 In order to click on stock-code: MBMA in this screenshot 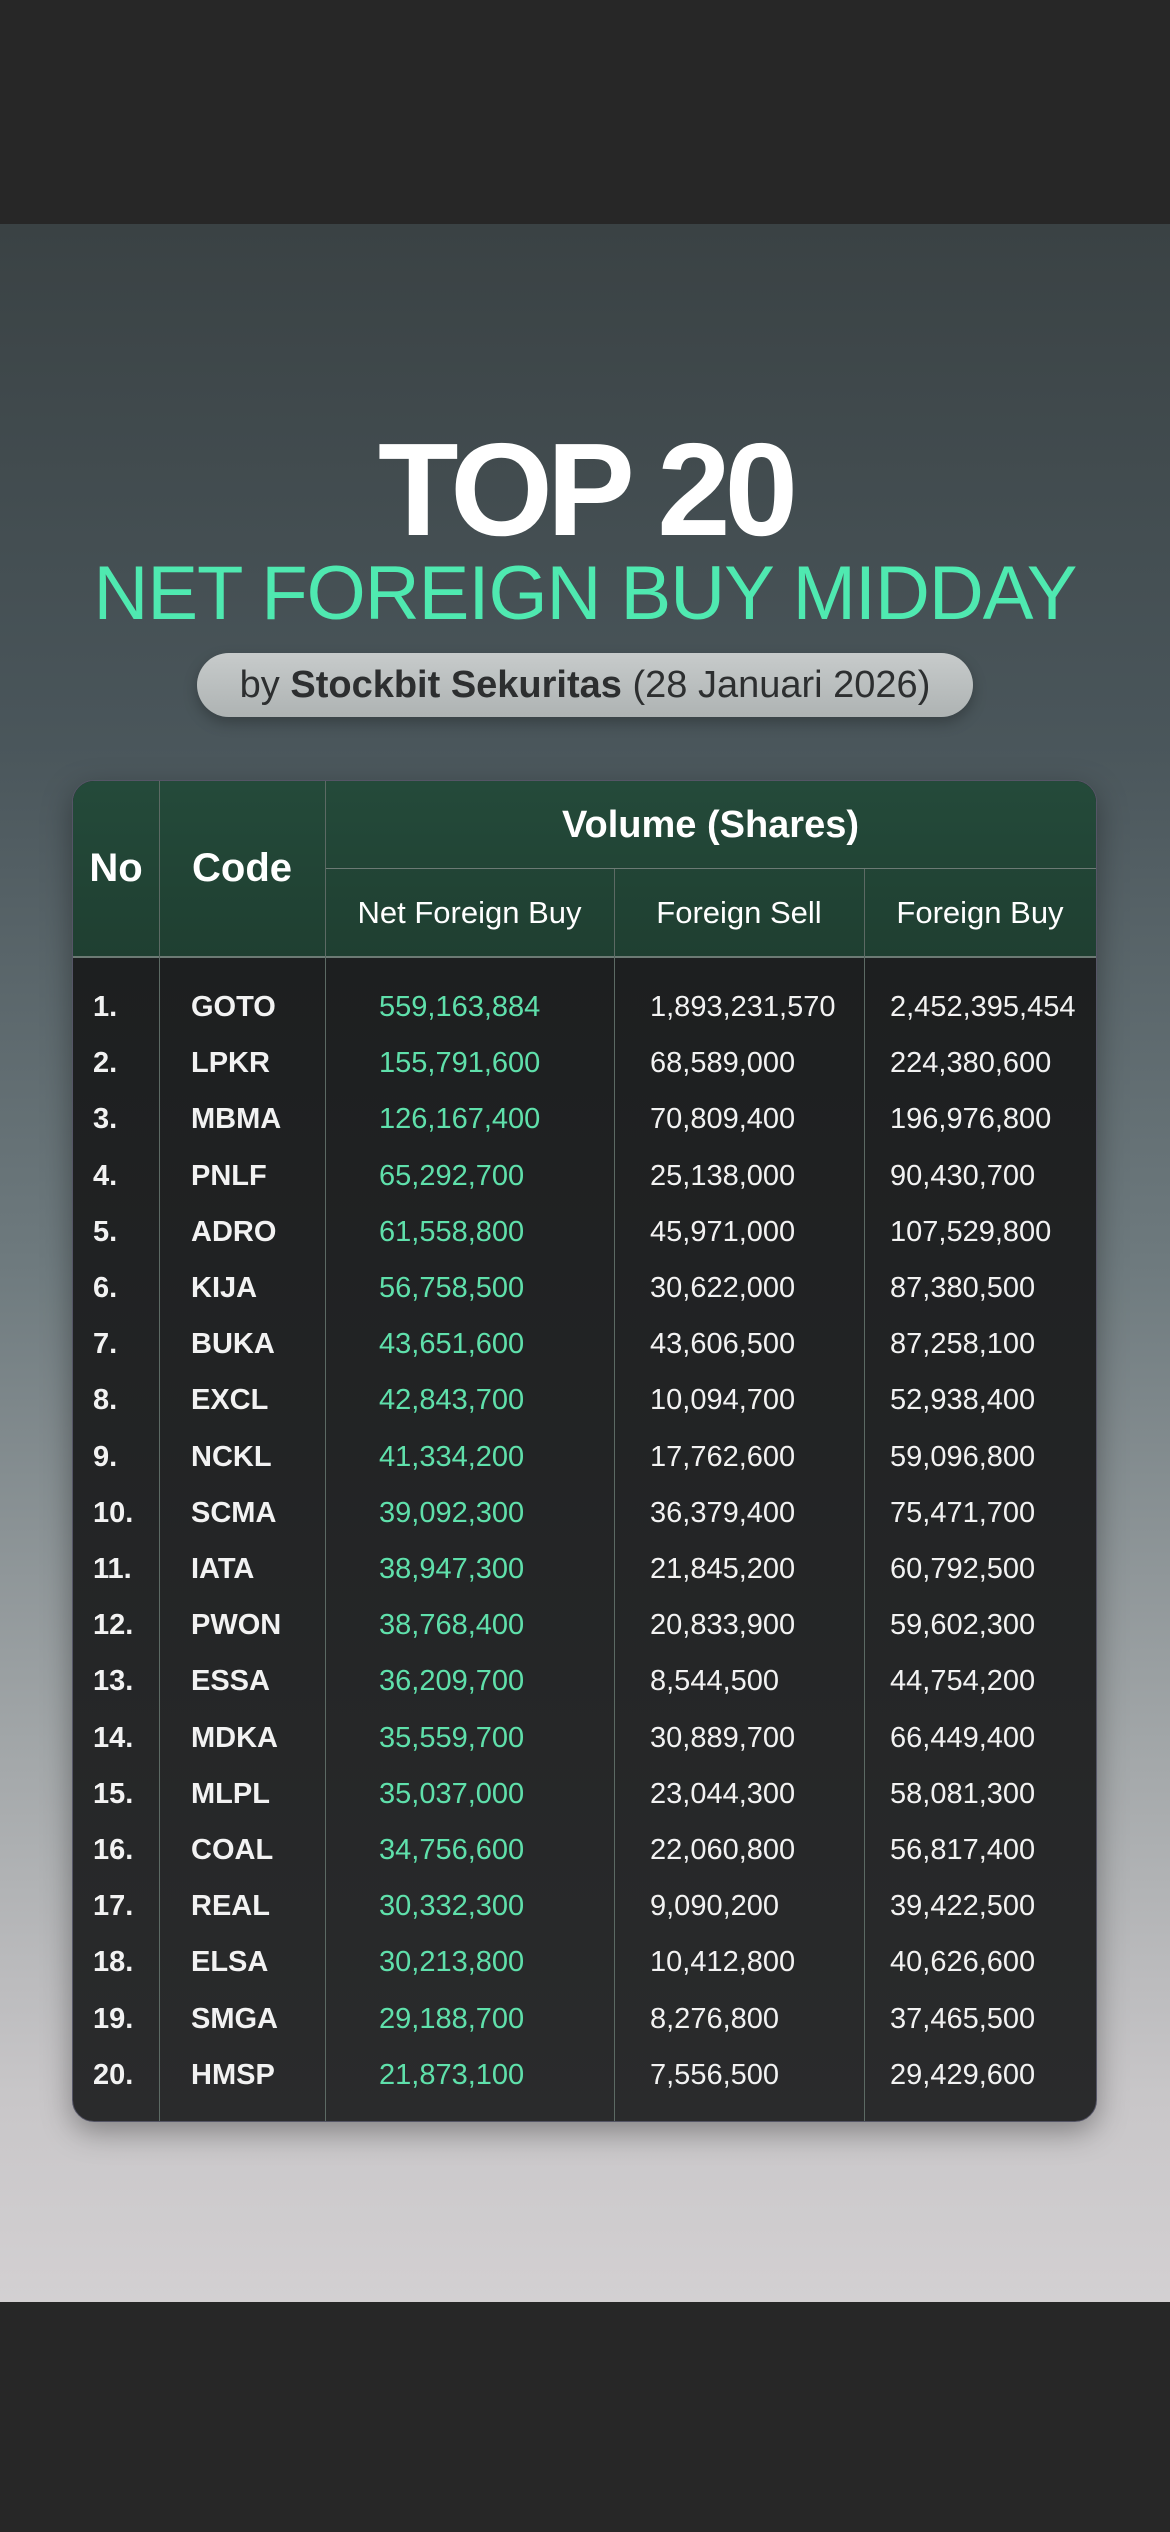, I will do `click(236, 1119)`.